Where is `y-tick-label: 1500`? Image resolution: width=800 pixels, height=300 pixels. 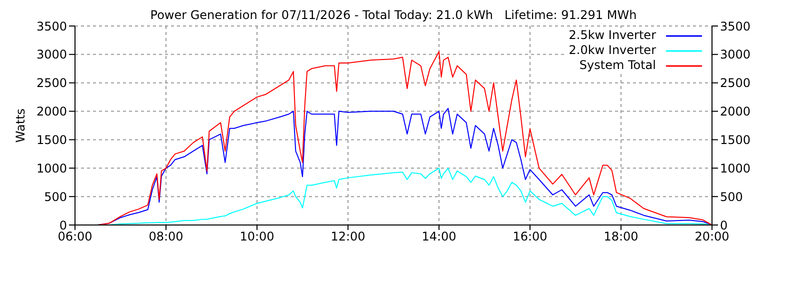 y-tick-label: 1500 is located at coordinates (51, 139).